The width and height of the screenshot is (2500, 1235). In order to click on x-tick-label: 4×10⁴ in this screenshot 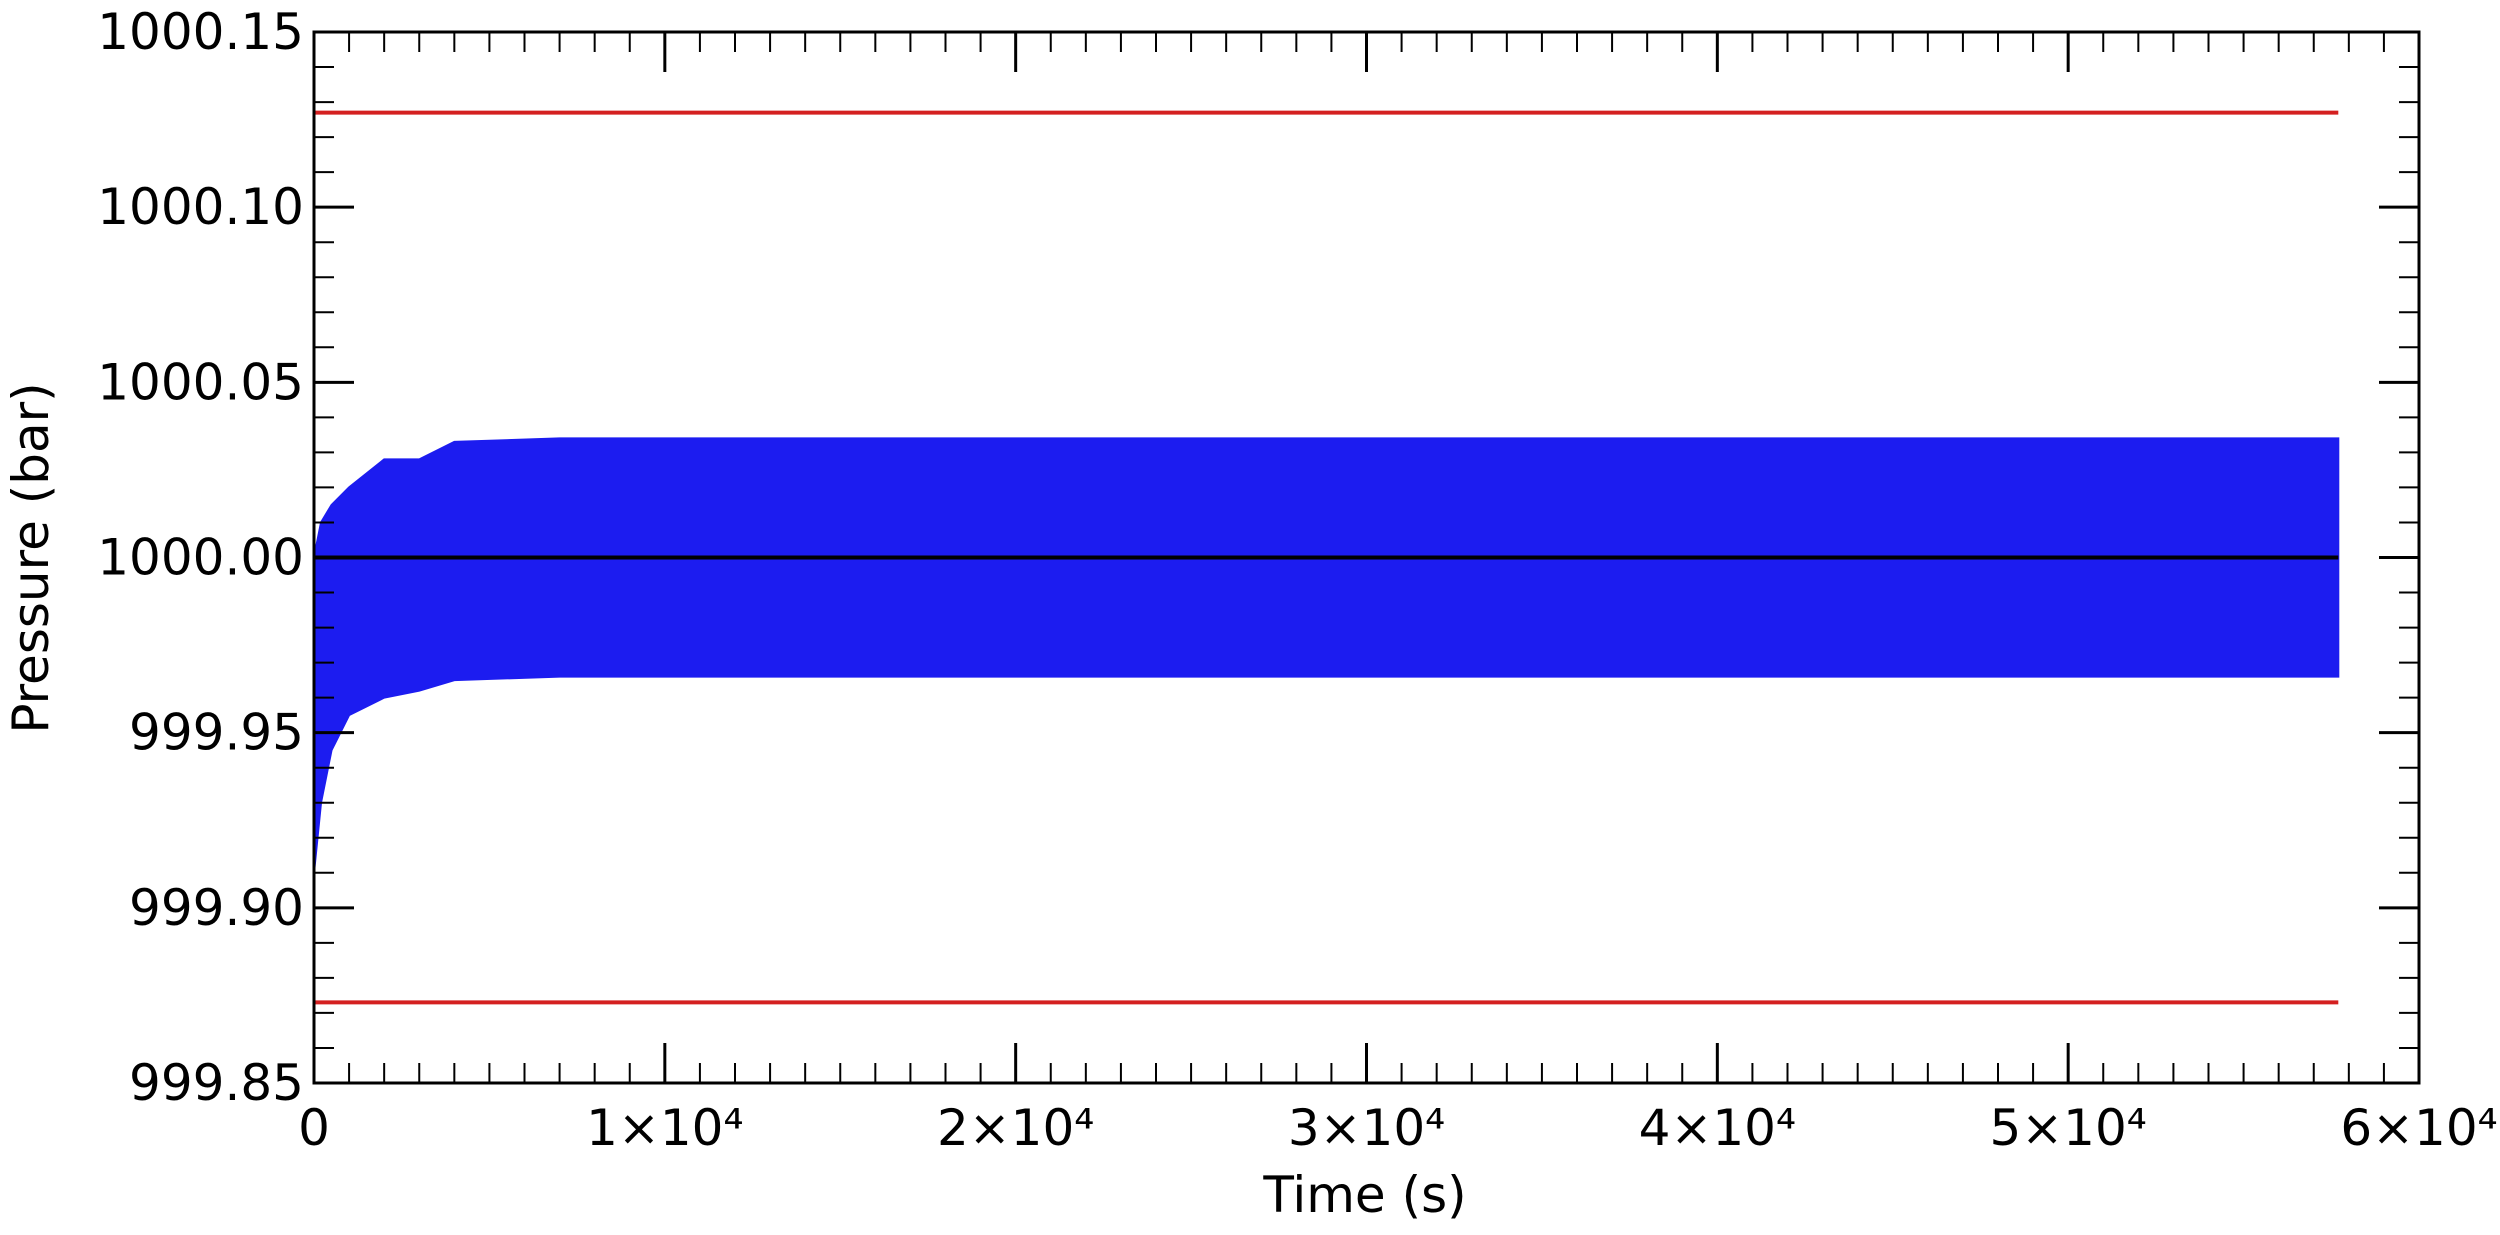, I will do `click(1717, 1128)`.